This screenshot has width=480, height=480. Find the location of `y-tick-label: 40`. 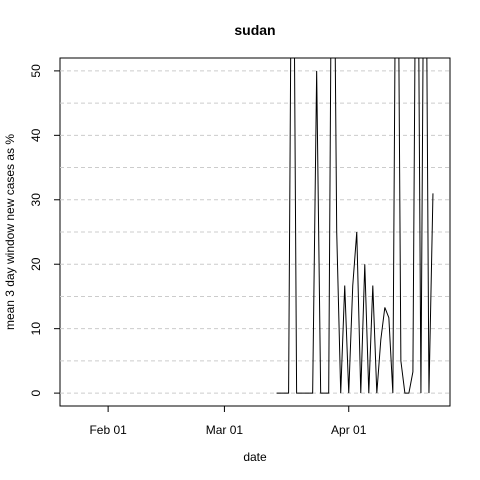

y-tick-label: 40 is located at coordinates (36, 135).